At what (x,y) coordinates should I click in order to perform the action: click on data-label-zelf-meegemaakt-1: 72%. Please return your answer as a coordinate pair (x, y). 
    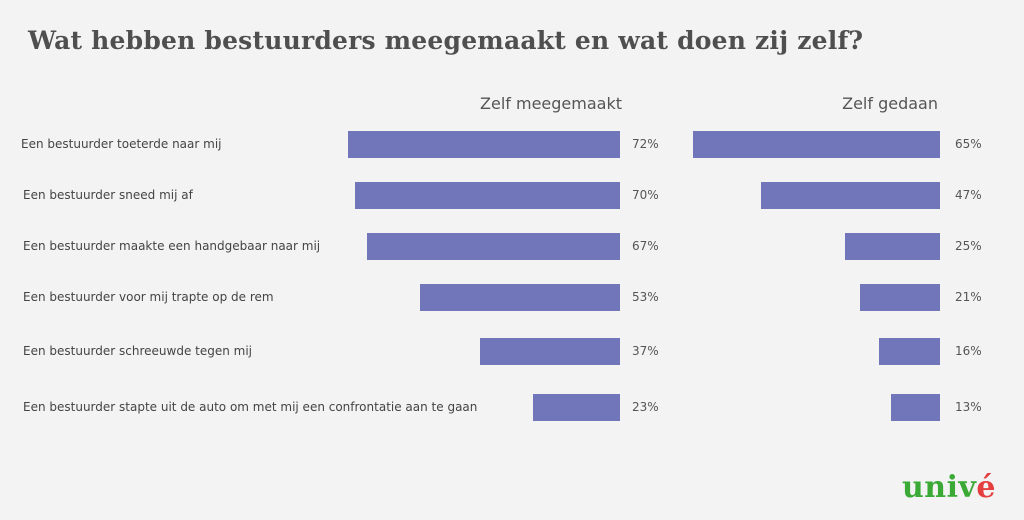
    Looking at the image, I should click on (645, 144).